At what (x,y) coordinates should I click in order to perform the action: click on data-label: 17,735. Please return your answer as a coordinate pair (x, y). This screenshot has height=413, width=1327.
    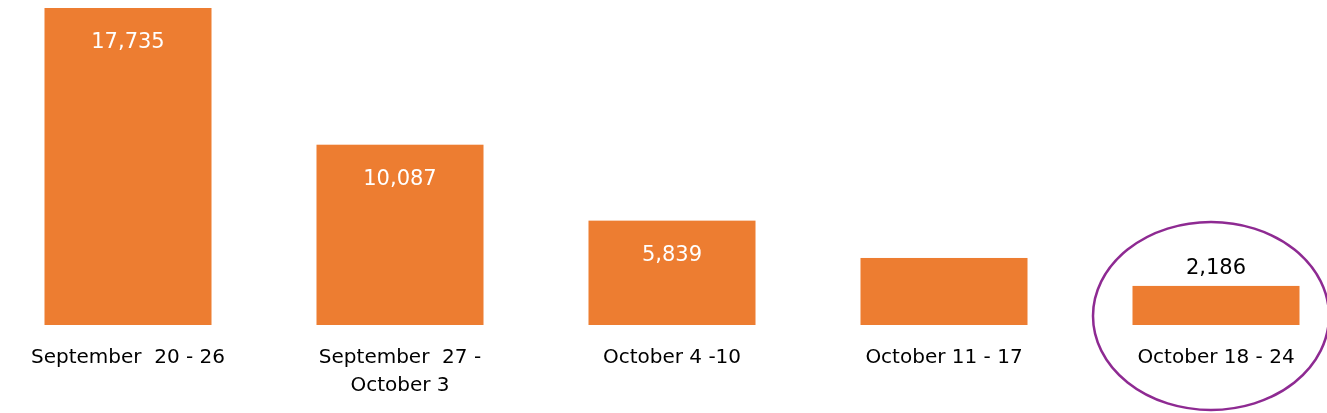
    Looking at the image, I should click on (128, 41).